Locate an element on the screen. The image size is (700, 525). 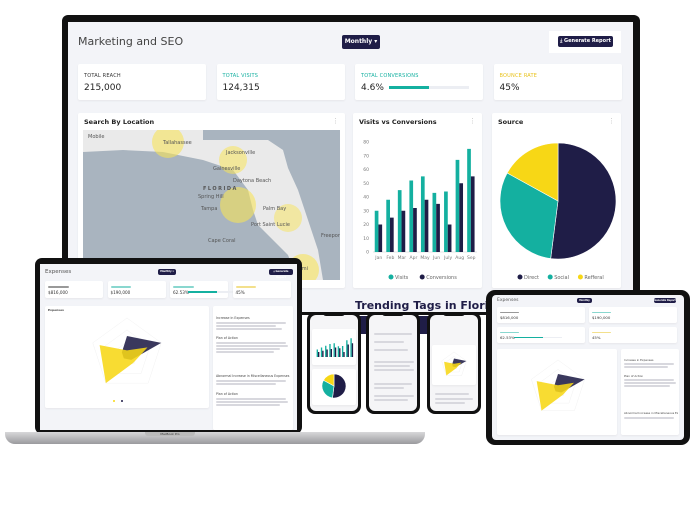
tablet-title: Expenses is located at coordinates (508, 300).